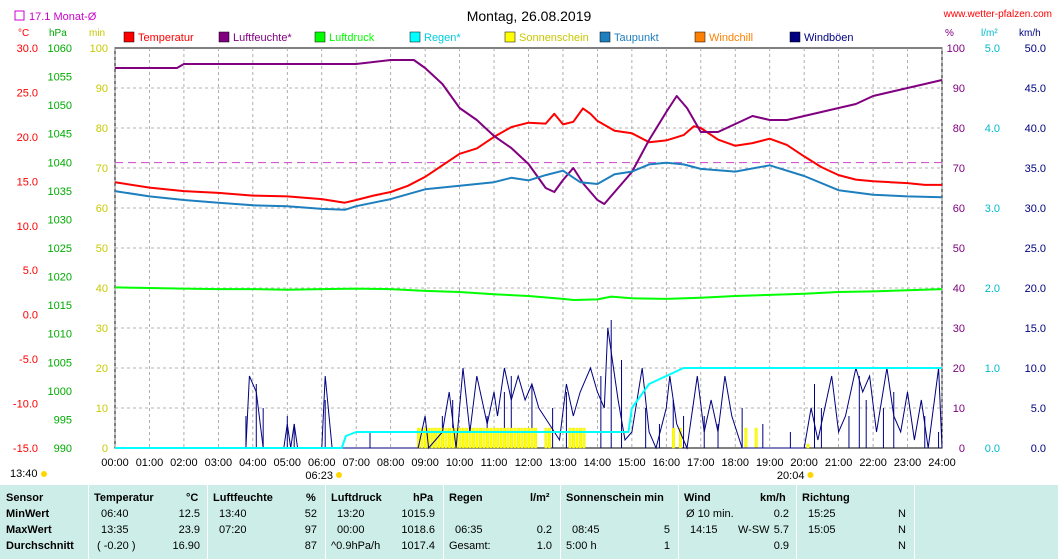 This screenshot has height=559, width=1058. Describe the element at coordinates (770, 463) in the screenshot. I see `x-tick-label: 19:00` at that location.